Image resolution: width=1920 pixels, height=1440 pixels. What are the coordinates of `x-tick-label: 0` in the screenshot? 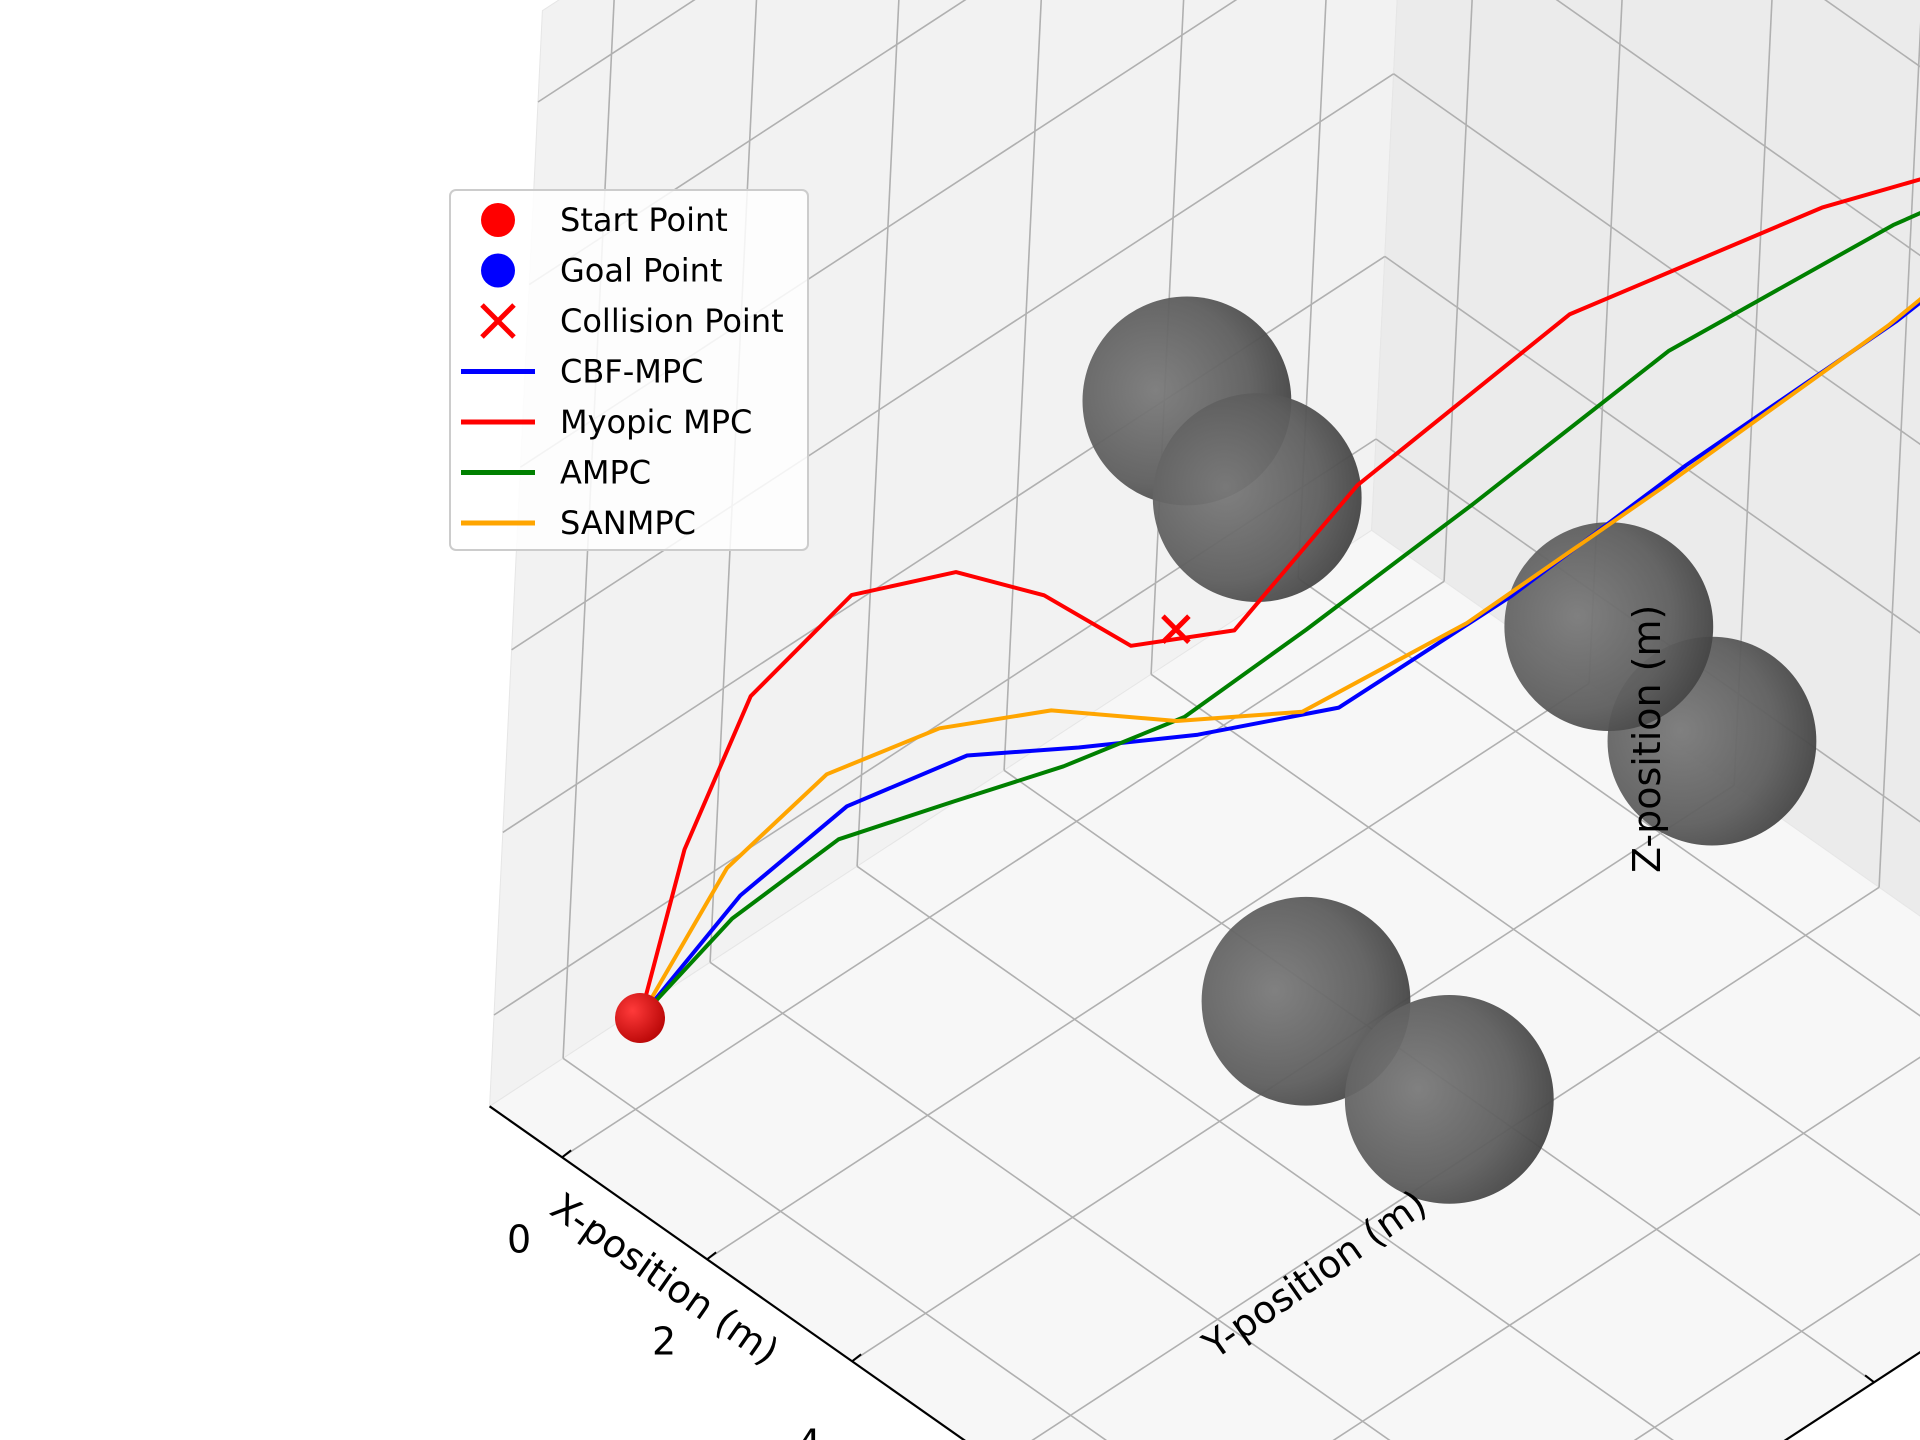 It's located at (519, 1239).